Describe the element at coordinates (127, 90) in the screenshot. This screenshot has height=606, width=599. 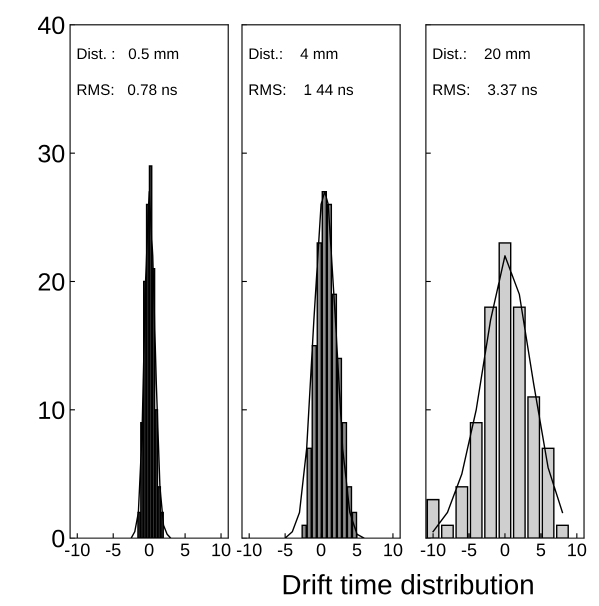
I see `annotation: RMS: 0.78 ns` at that location.